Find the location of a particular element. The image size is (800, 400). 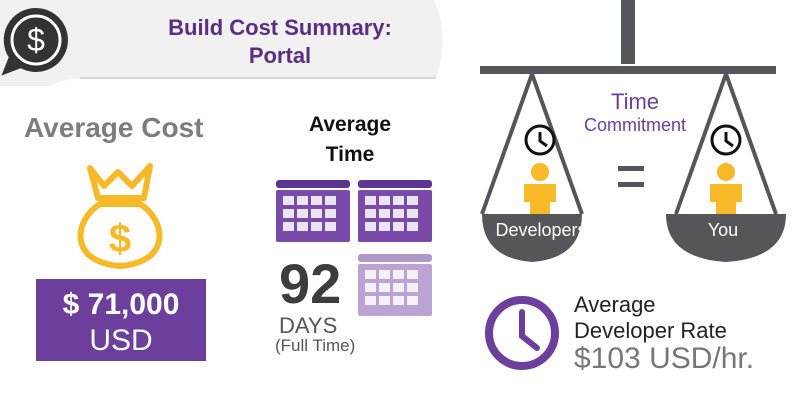

calendar-partial-icon is located at coordinates (395, 285).